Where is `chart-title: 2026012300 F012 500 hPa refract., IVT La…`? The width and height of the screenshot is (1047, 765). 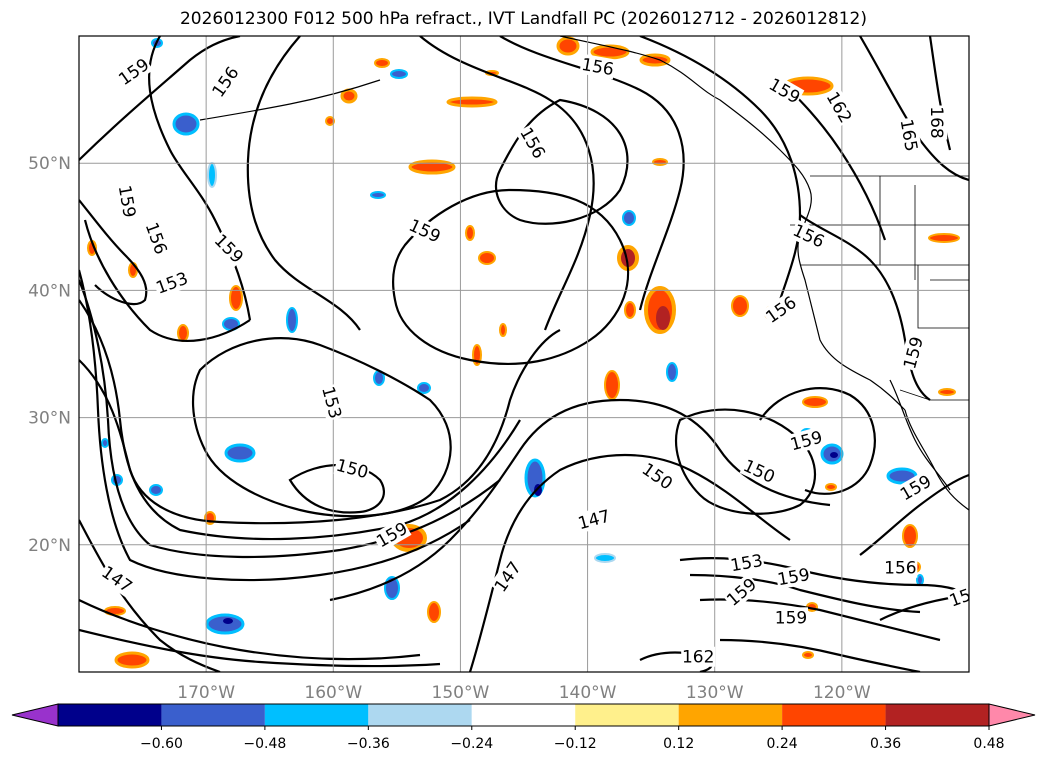
chart-title: 2026012300 F012 500 hPa refract., IVT La… is located at coordinates (523, 19).